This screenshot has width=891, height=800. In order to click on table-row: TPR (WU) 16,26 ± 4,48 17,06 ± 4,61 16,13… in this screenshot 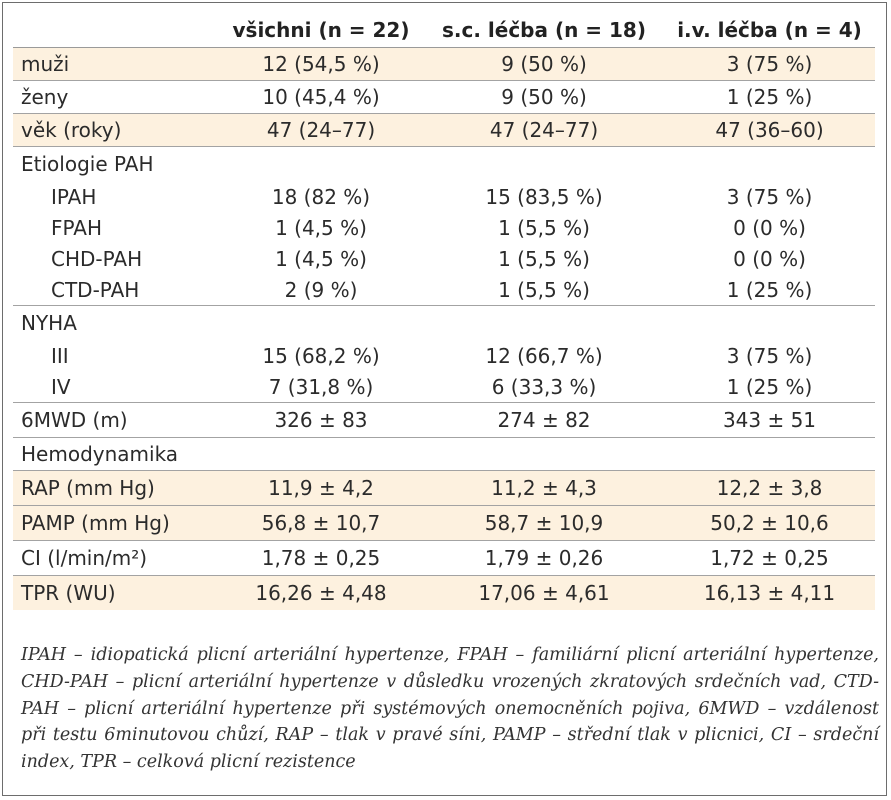, I will do `click(444, 592)`.